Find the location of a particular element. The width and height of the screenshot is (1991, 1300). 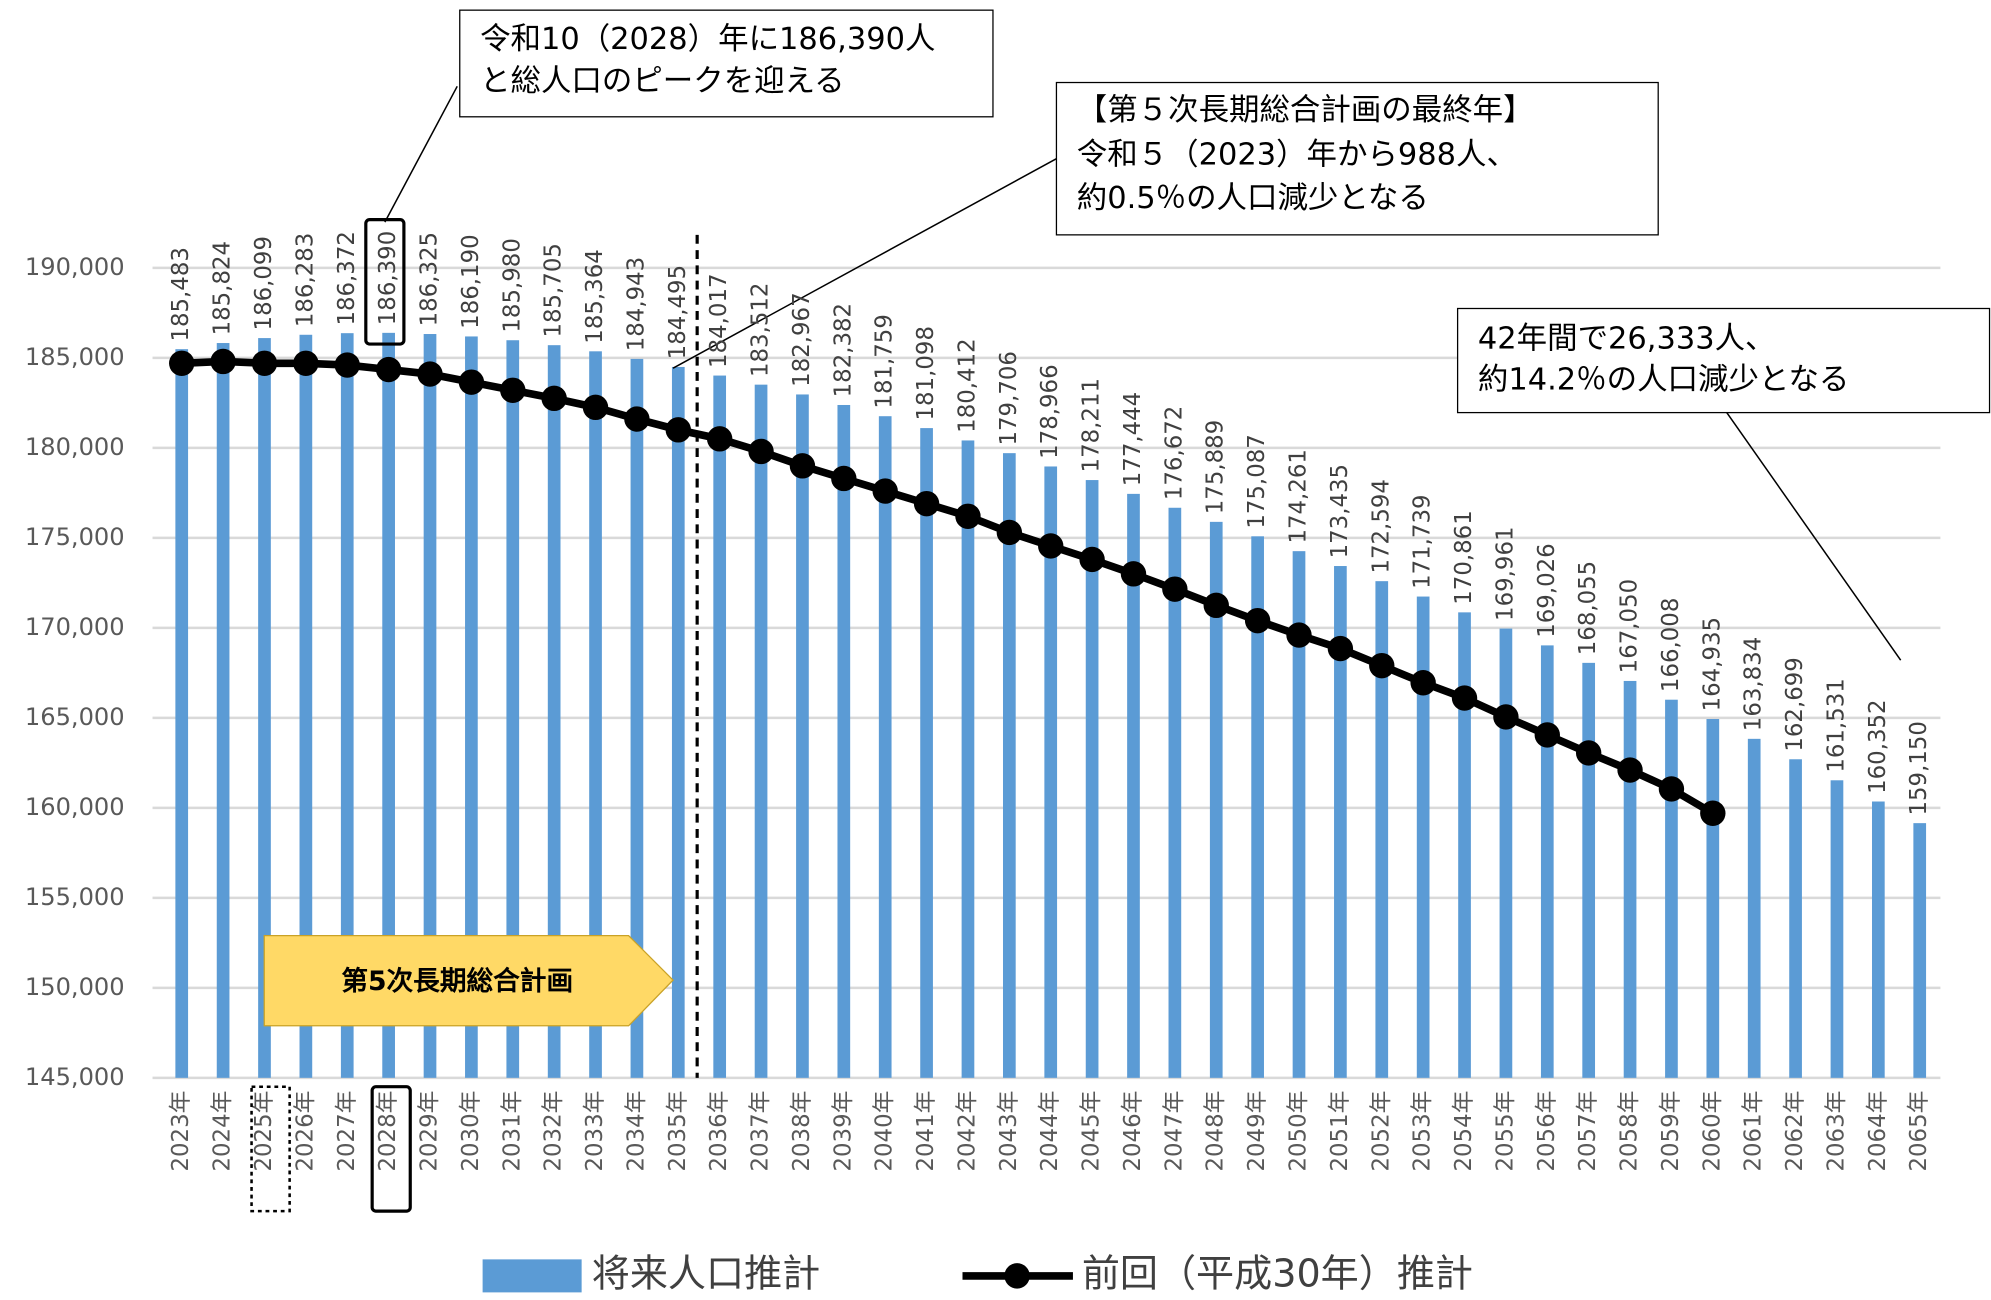

y-tick-label: 175,000 is located at coordinates (75, 537).